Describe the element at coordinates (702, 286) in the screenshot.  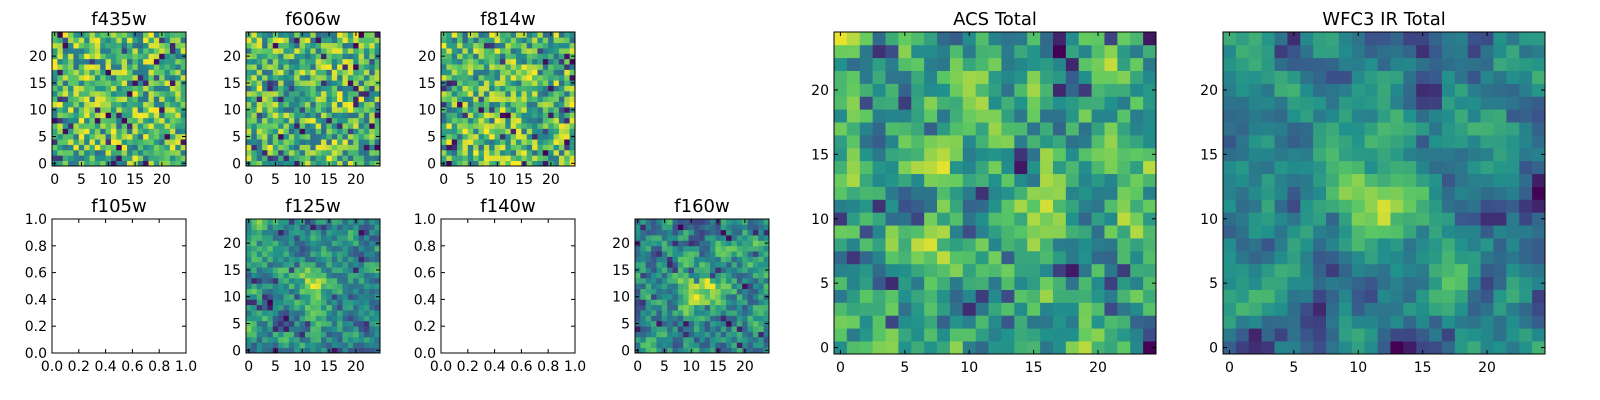
I see `f160w-cells` at that location.